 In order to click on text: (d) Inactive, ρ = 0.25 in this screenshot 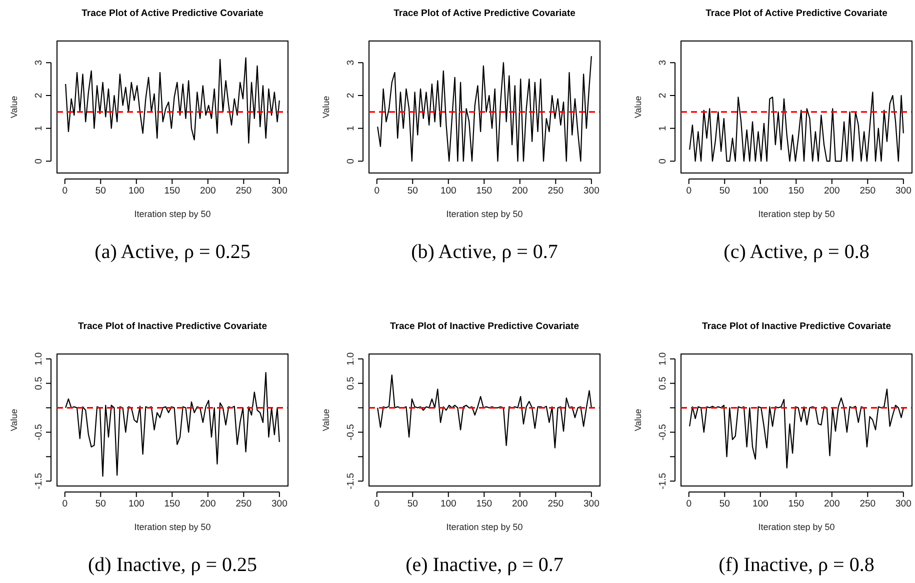, I will do `click(172, 565)`.